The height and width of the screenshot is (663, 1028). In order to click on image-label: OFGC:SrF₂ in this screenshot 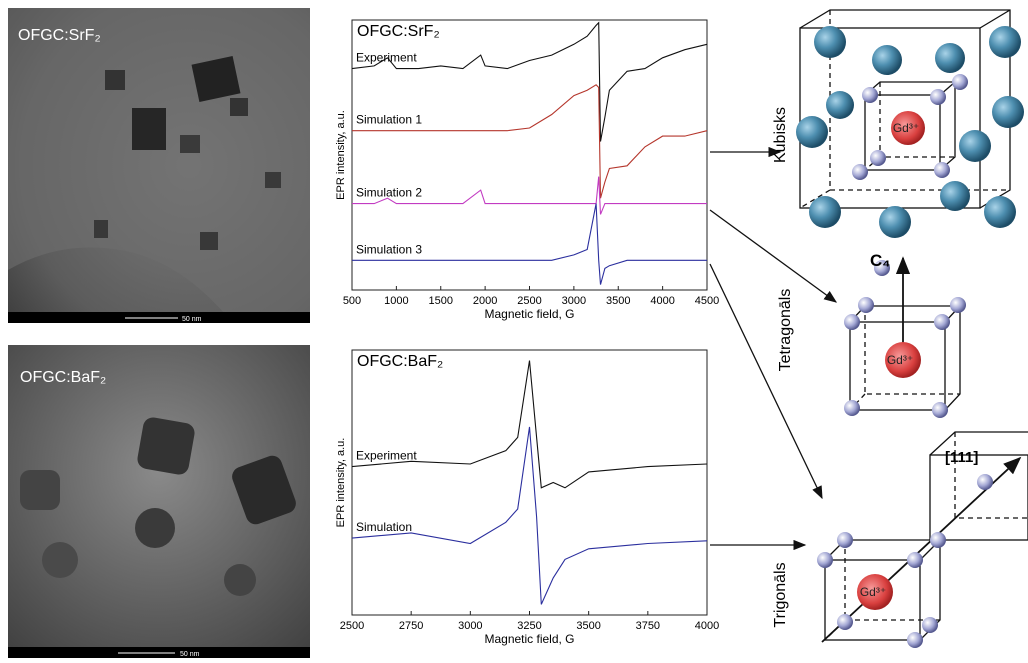, I will do `click(59, 35)`.